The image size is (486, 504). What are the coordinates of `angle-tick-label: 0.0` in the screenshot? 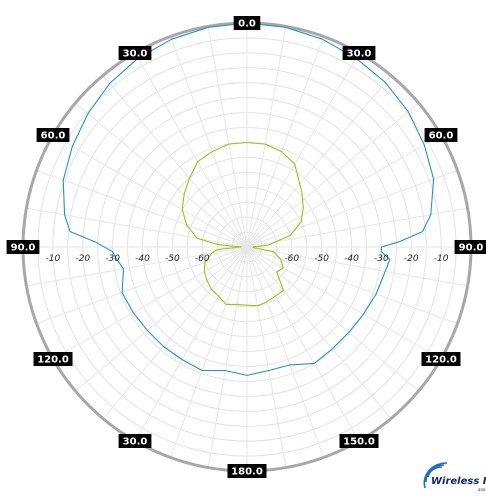 It's located at (247, 23).